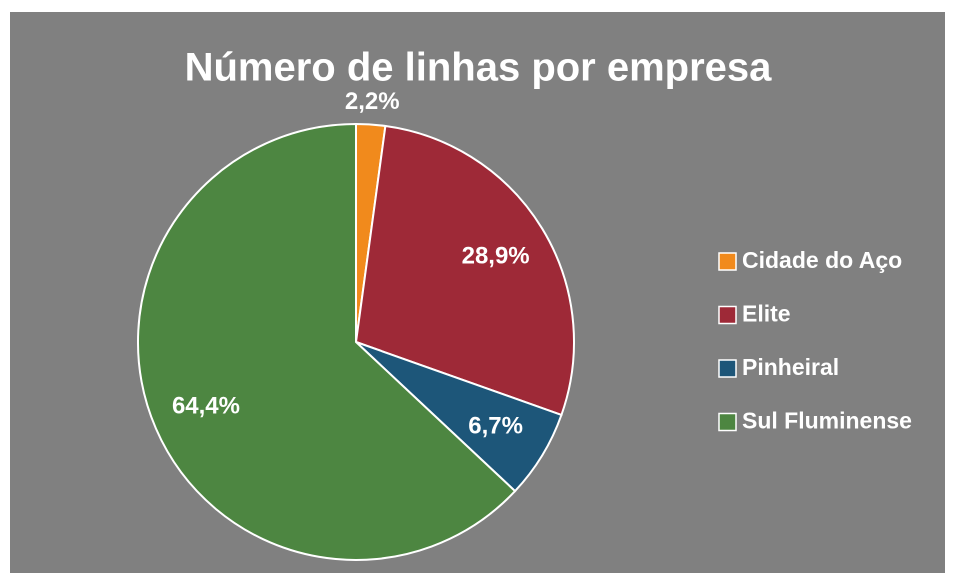 This screenshot has height=583, width=955. Describe the element at coordinates (372, 101) in the screenshot. I see `data-label: 2,2%` at that location.